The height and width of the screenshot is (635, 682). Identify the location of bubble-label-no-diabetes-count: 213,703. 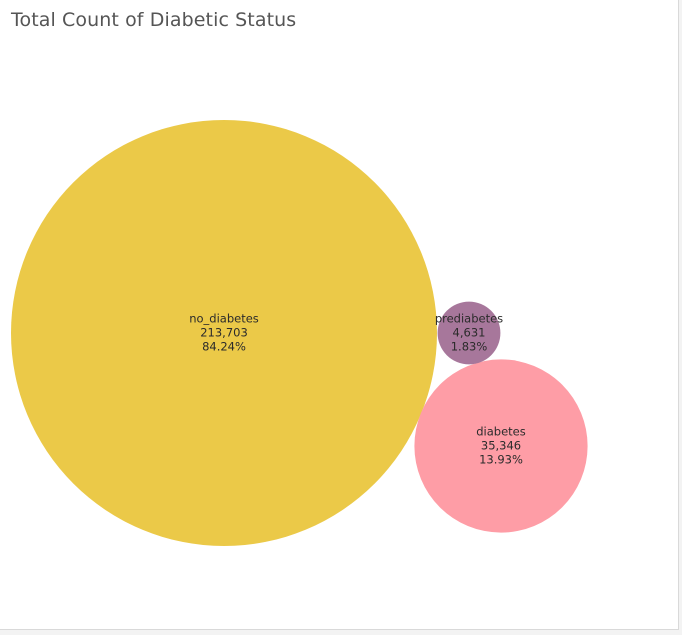
(224, 333).